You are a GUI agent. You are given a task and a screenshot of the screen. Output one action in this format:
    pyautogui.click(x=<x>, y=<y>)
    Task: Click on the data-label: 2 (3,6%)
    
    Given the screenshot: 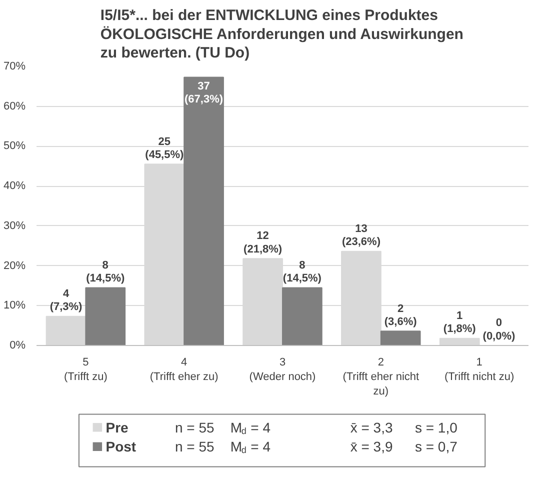 What is the action you would take?
    pyautogui.click(x=401, y=315)
    